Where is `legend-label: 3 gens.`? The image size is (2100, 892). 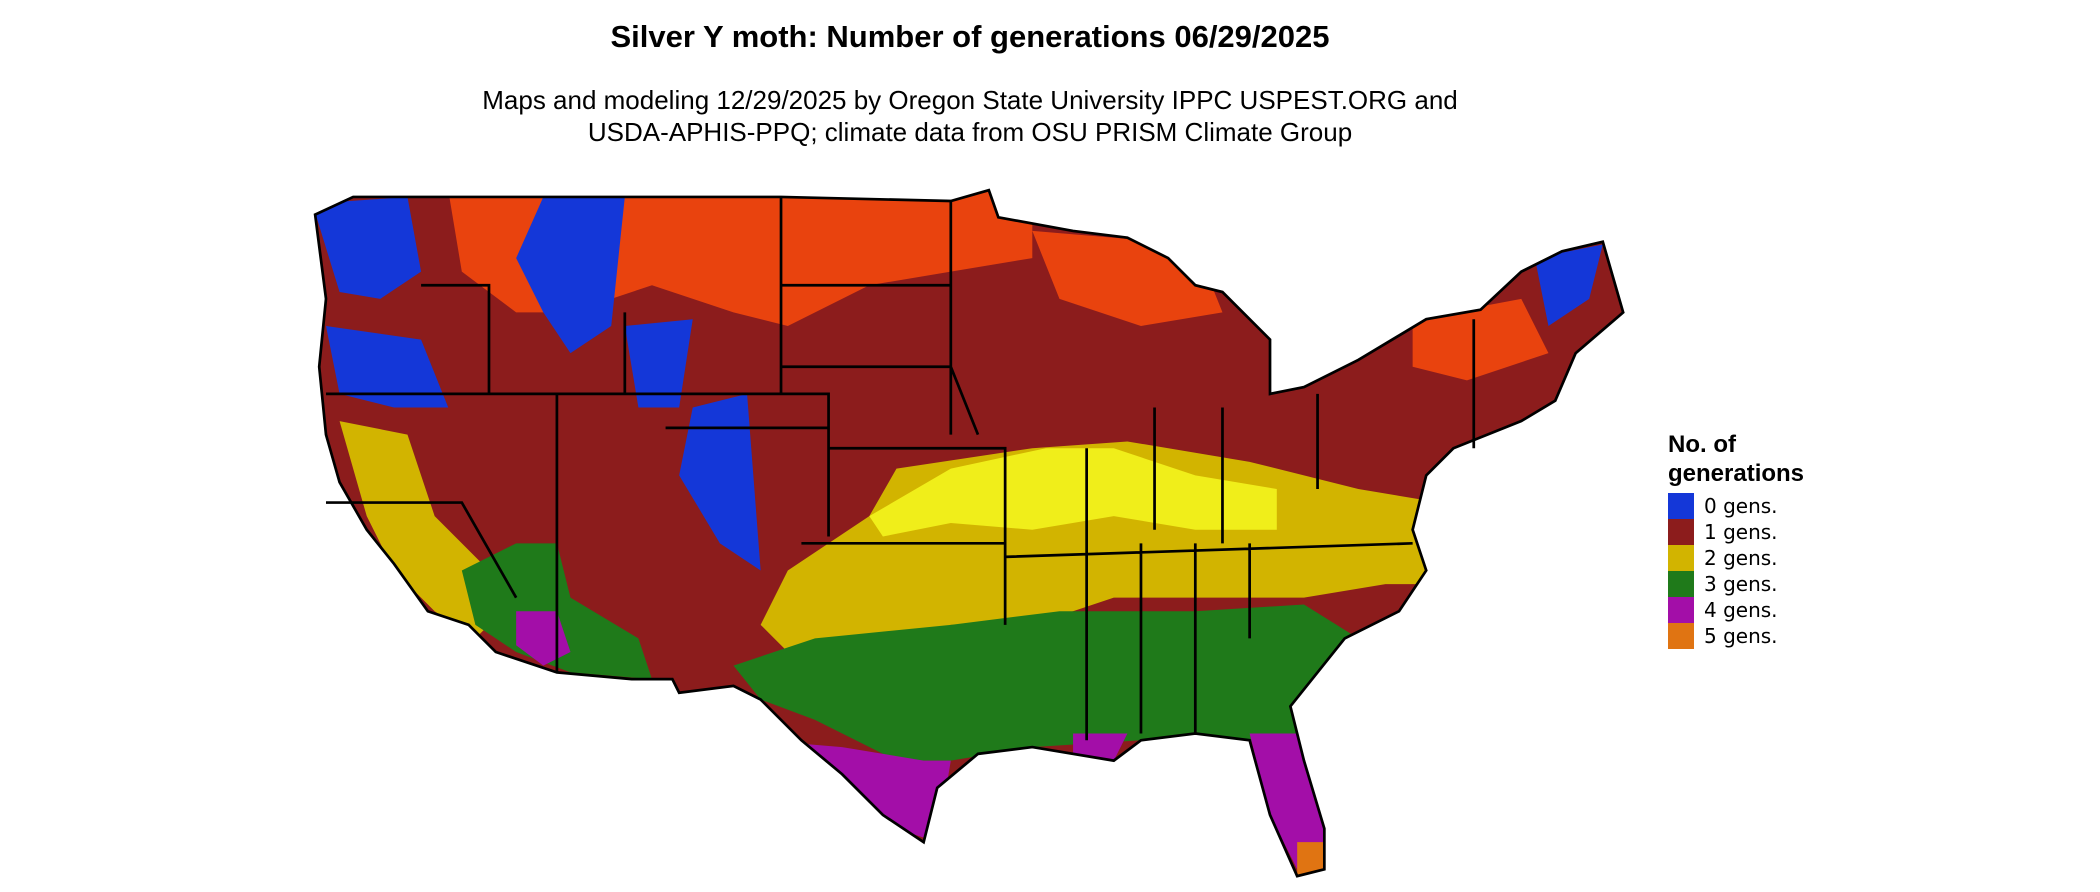 legend-label: 3 gens. is located at coordinates (1741, 584).